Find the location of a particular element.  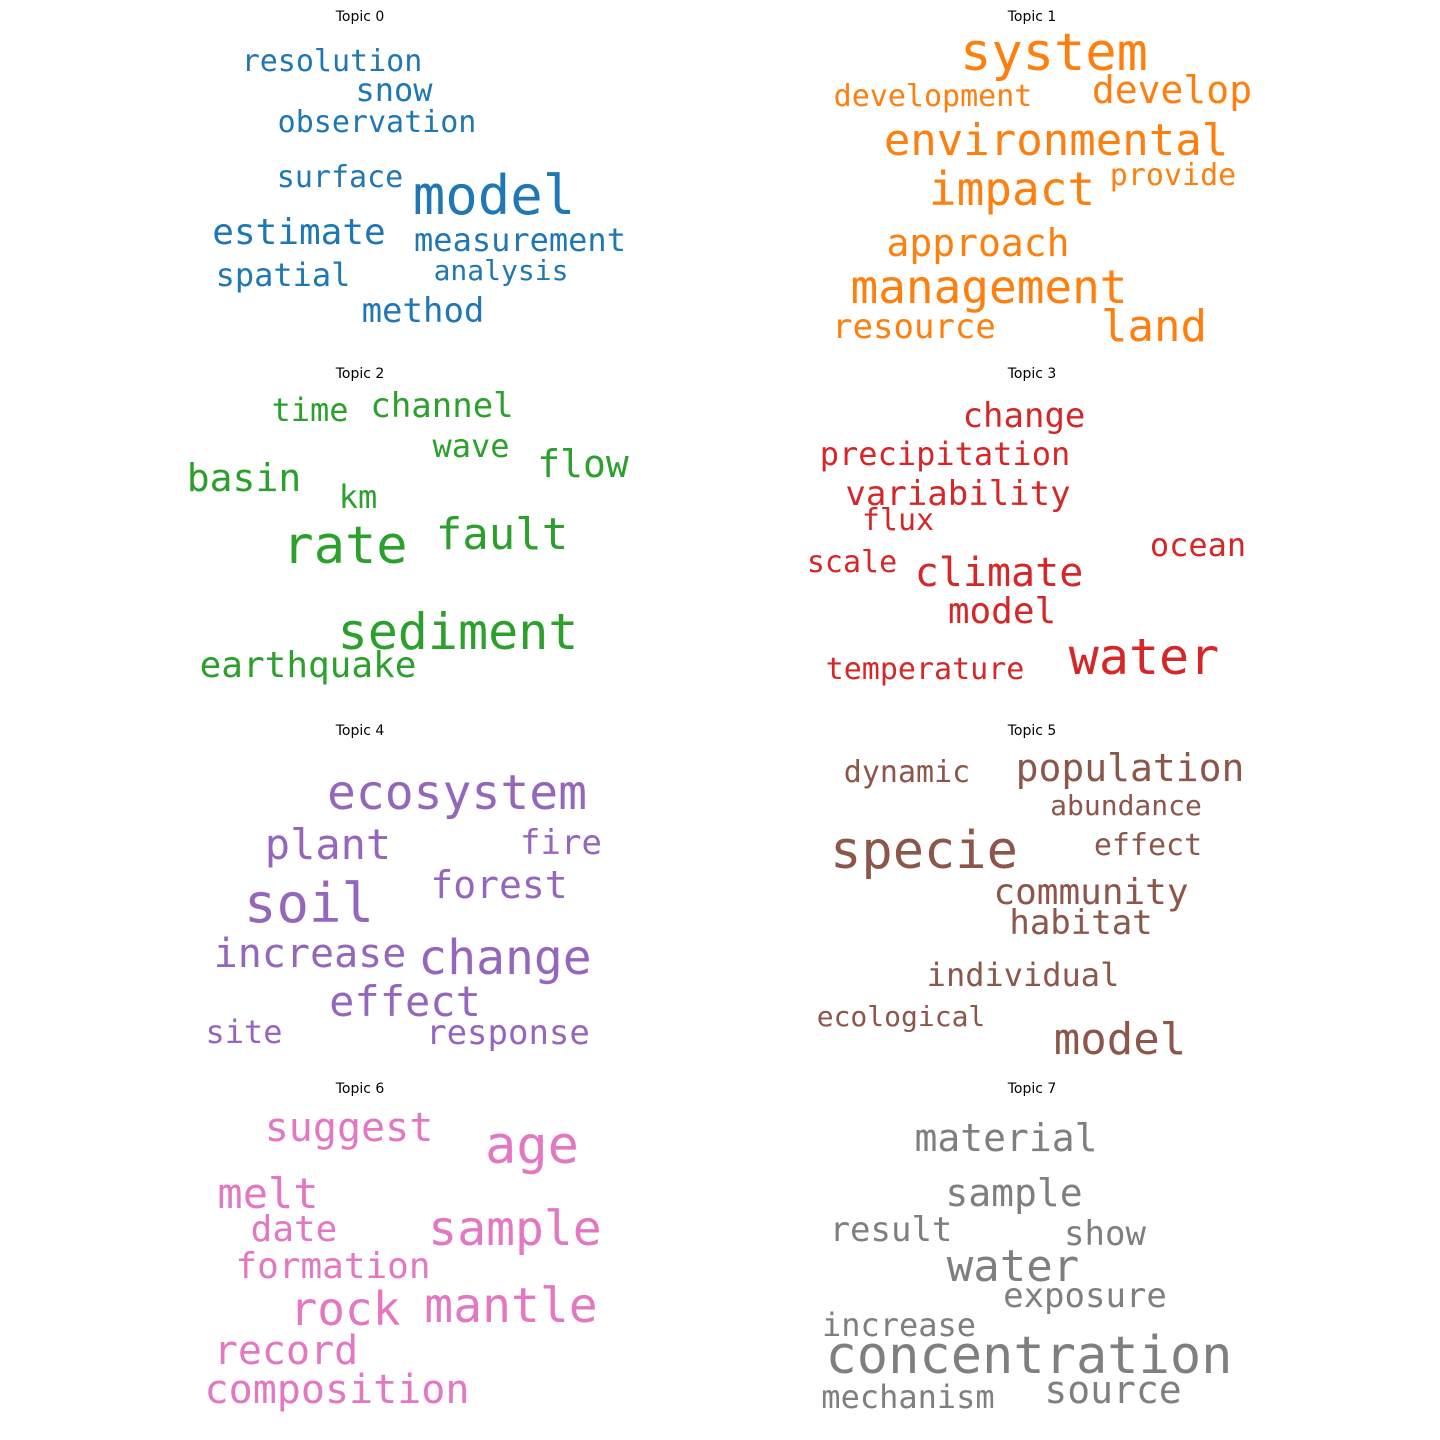

cloud-word: age is located at coordinates (532, 1146).